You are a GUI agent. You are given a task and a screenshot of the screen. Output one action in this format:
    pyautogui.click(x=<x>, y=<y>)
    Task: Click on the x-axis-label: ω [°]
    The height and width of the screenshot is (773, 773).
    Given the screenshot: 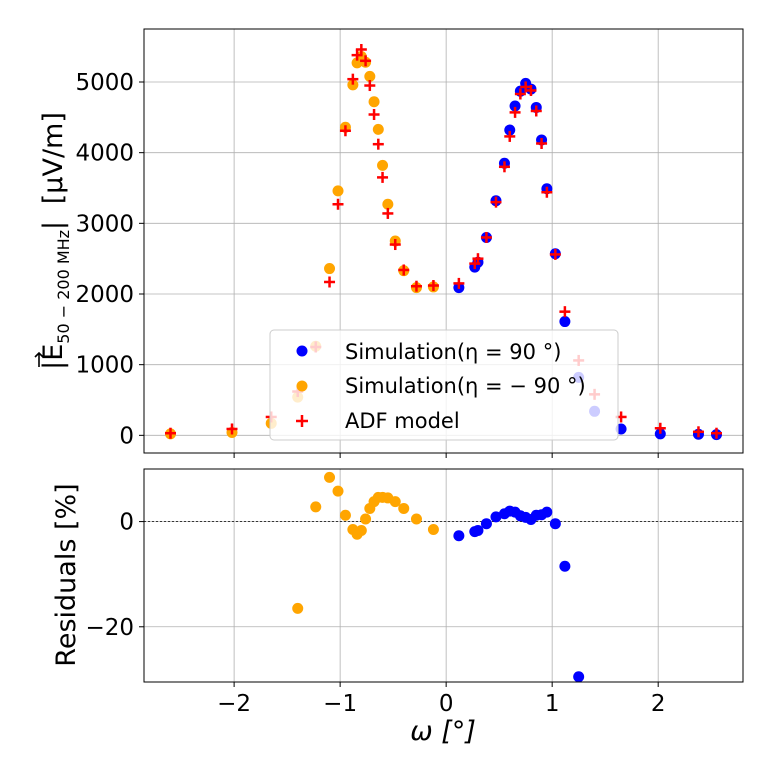 What is the action you would take?
    pyautogui.click(x=443, y=731)
    